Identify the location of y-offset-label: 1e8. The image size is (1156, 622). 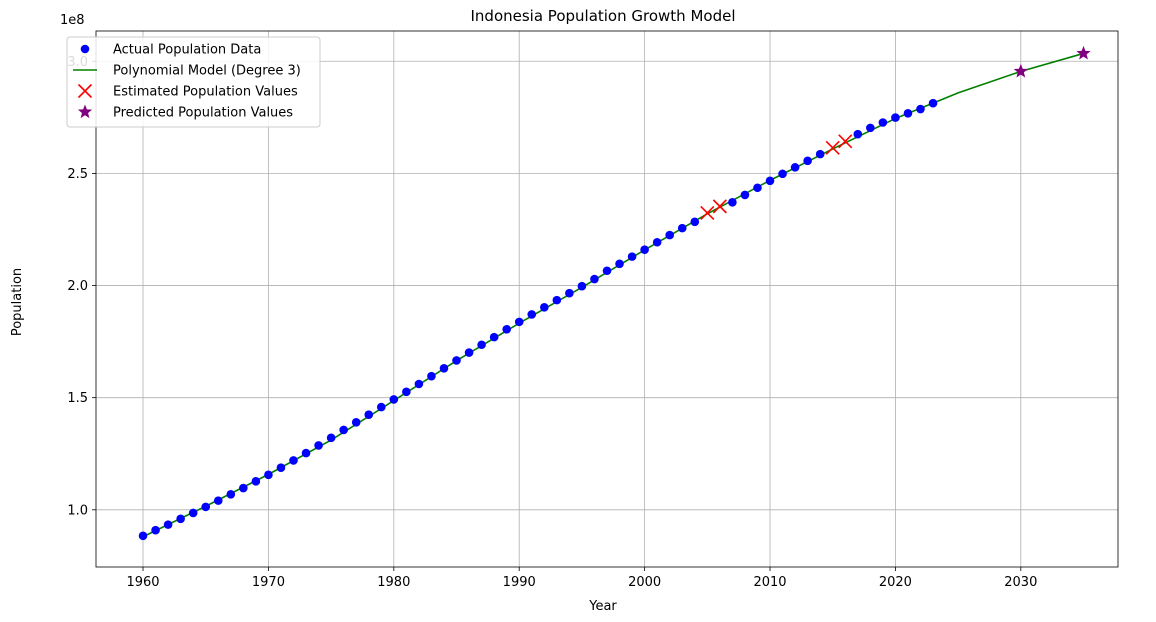
(72, 20).